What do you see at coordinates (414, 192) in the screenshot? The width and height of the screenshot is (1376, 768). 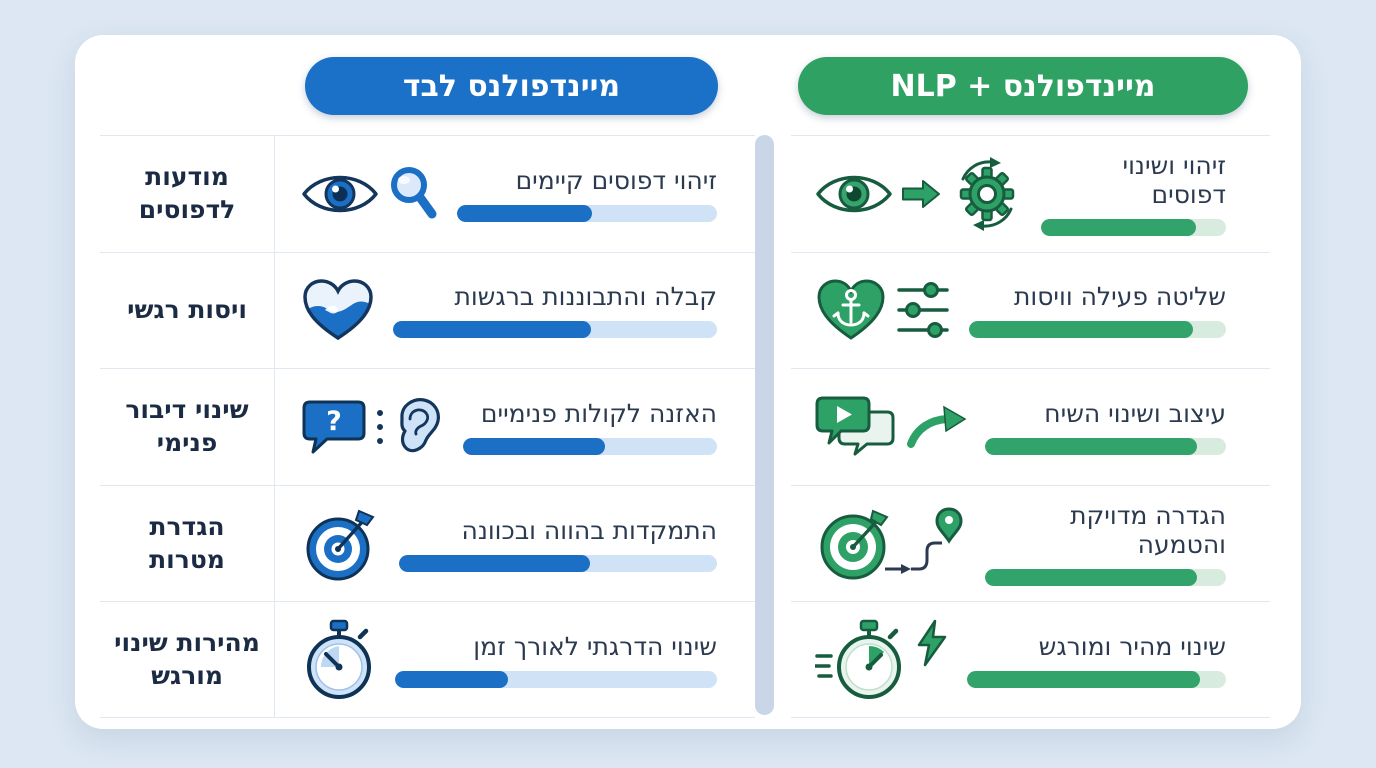 I see `magnifier-icon` at bounding box center [414, 192].